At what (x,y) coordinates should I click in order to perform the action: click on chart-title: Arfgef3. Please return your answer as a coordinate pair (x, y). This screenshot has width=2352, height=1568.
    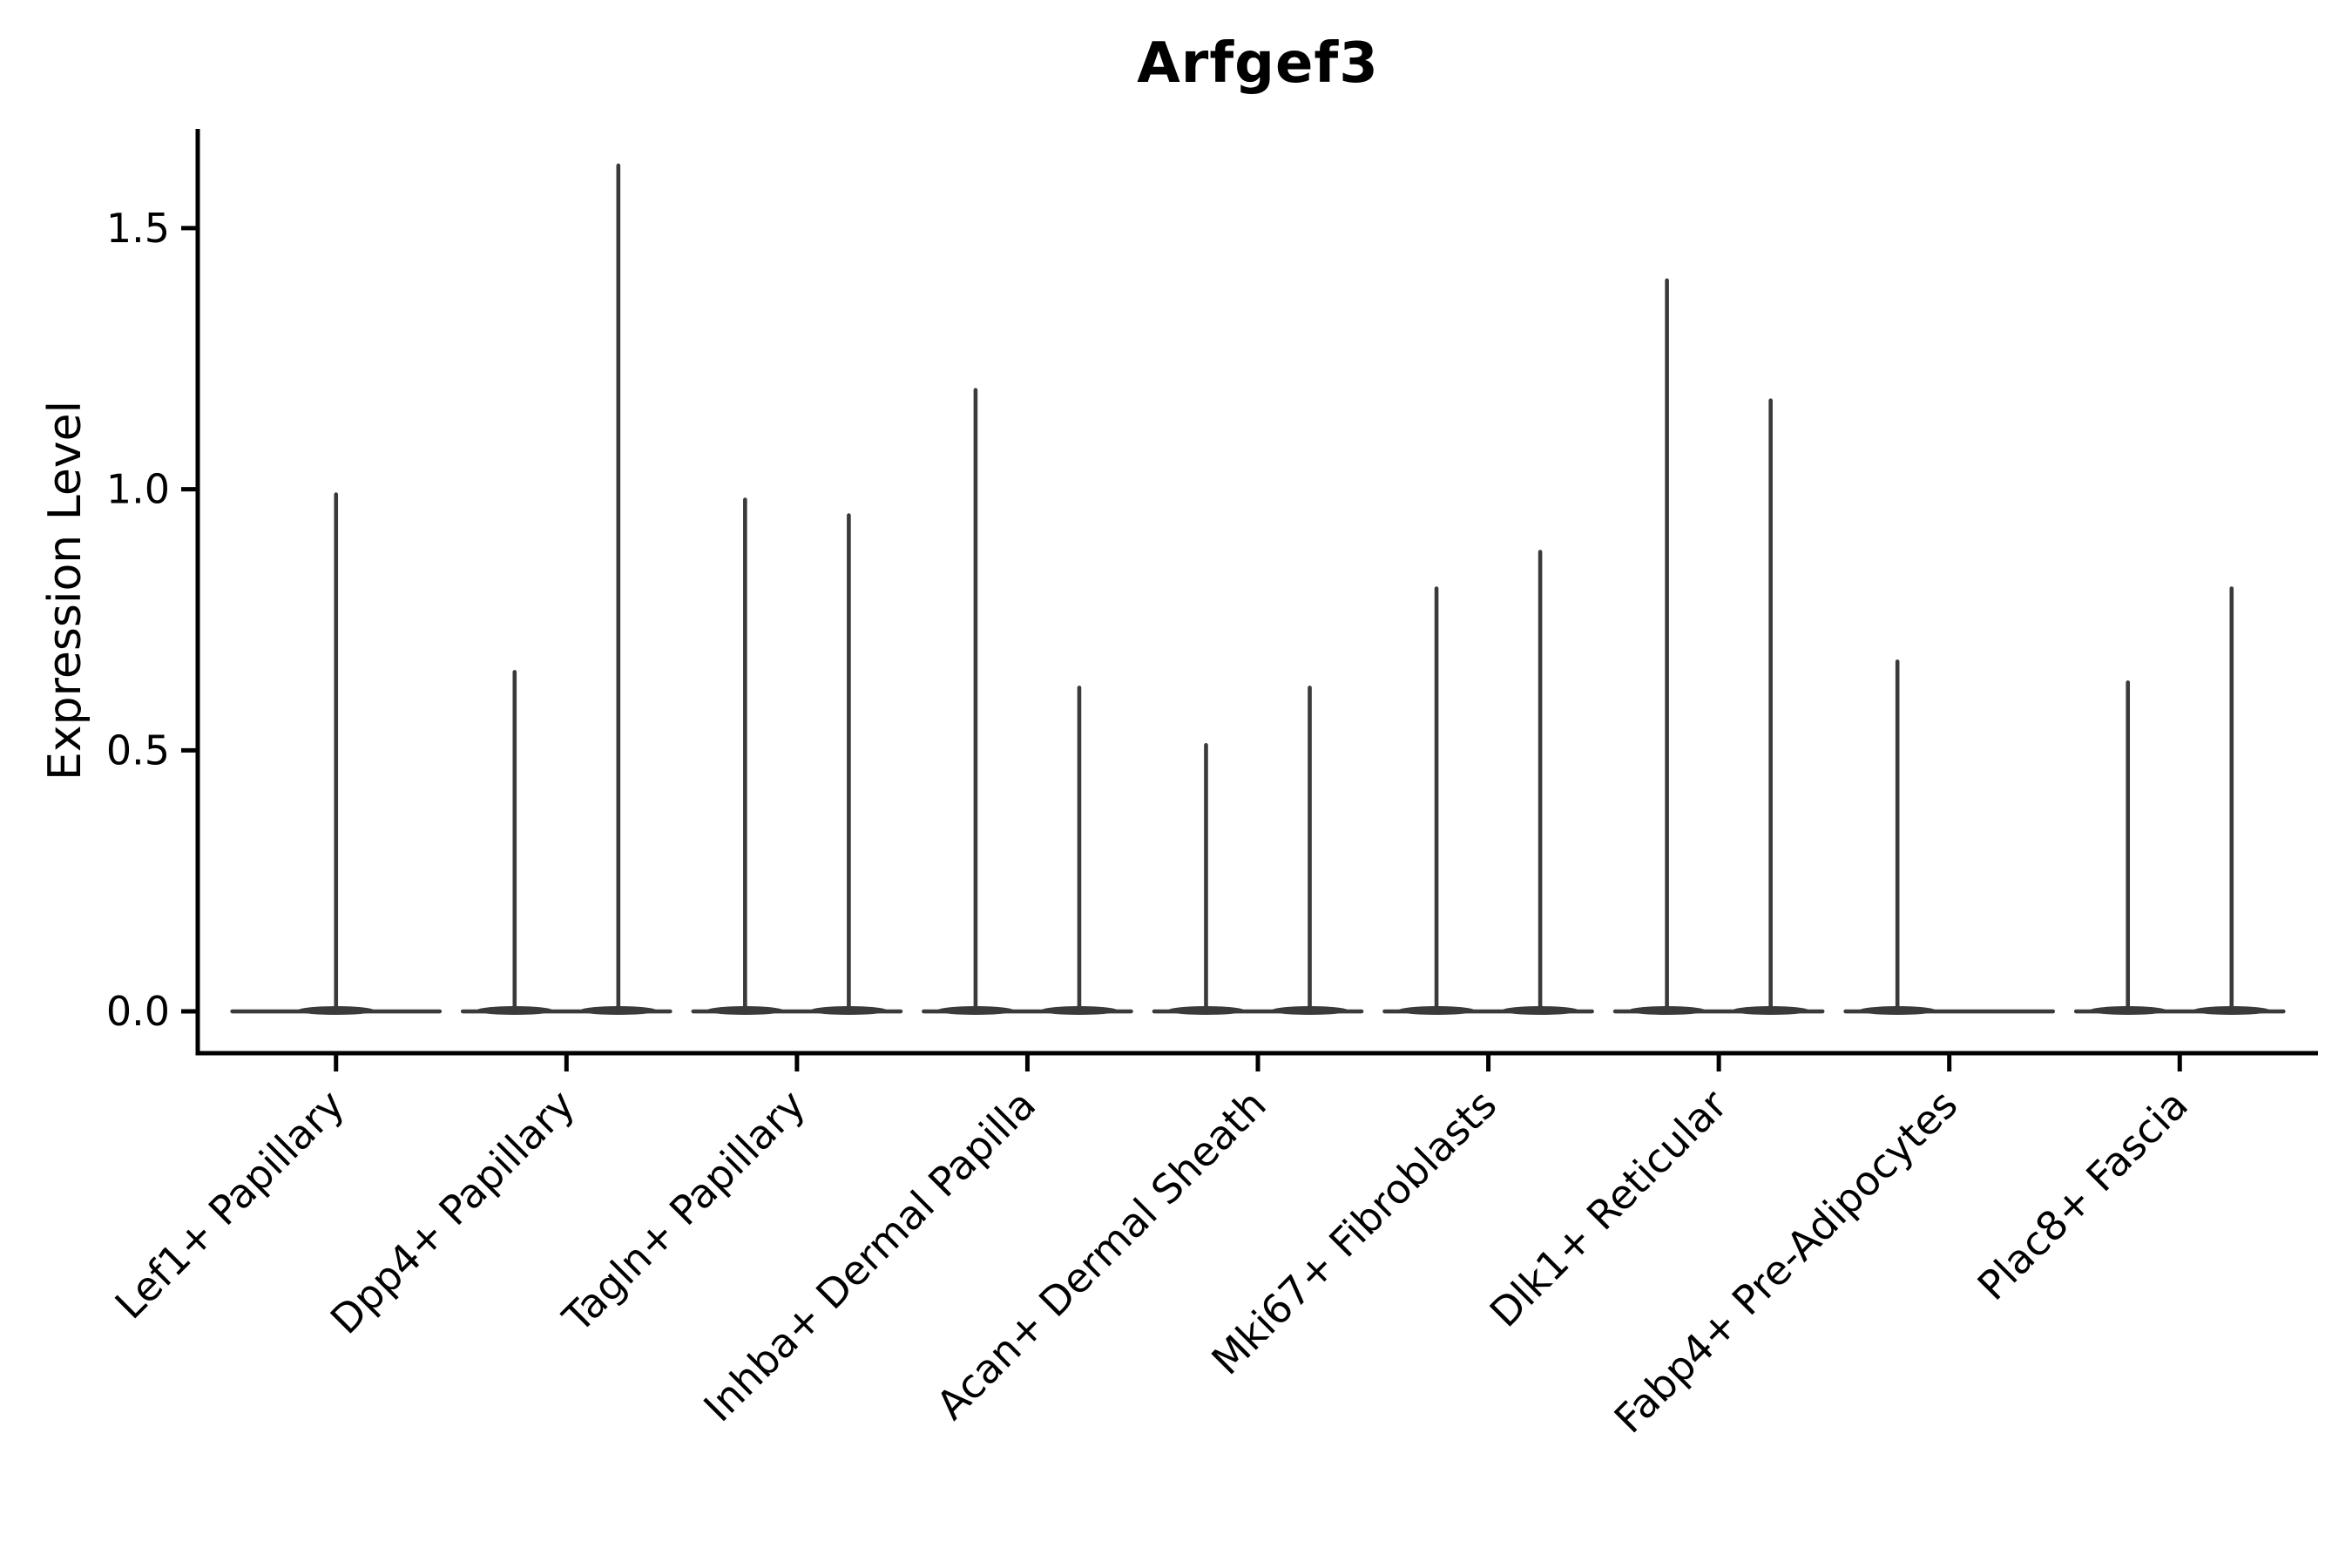
    Looking at the image, I should click on (1258, 64).